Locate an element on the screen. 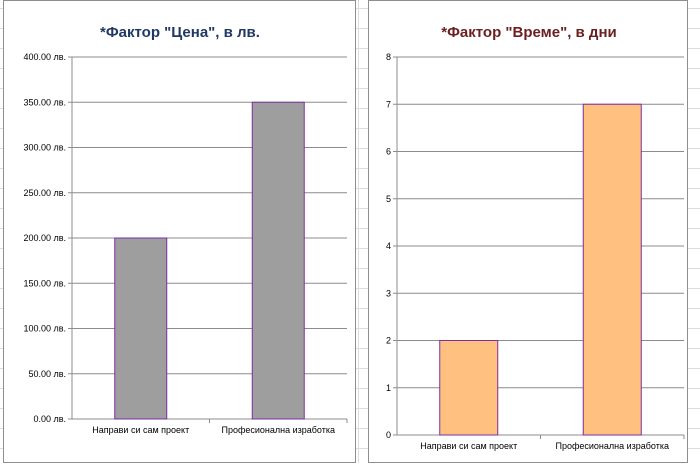 This screenshot has width=700, height=464. y-tick-label: 3 is located at coordinates (388, 293).